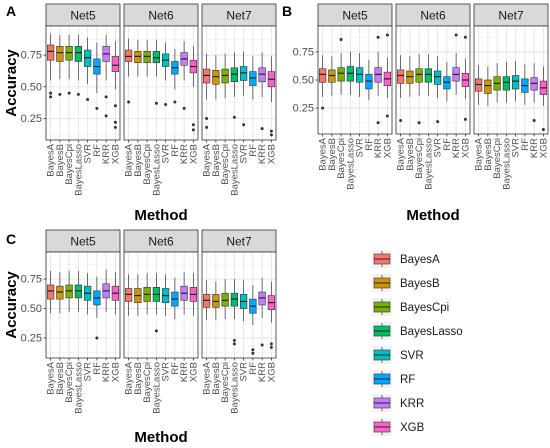 The width and height of the screenshot is (550, 448). Describe the element at coordinates (393, 379) in the screenshot. I see `legend-item-rf: RF` at that location.